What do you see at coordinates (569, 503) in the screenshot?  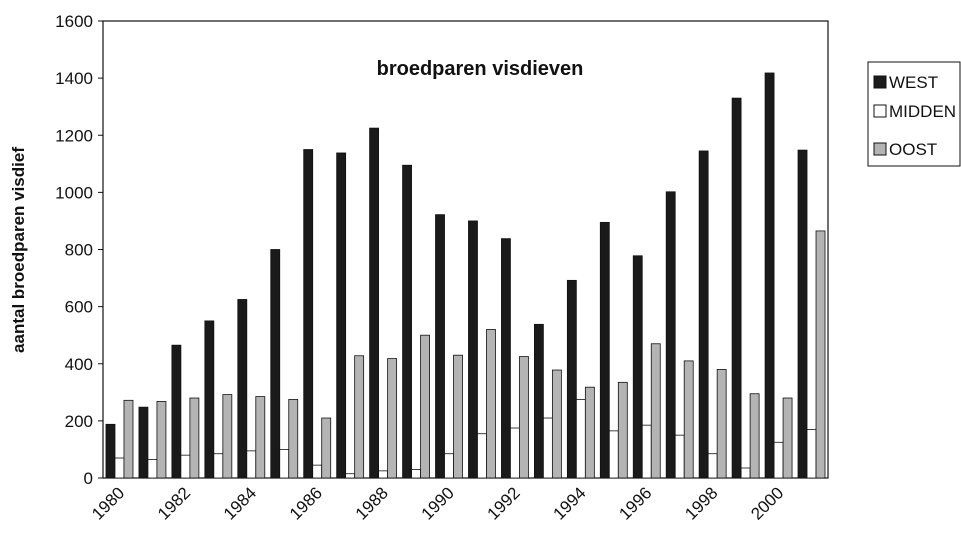 I see `x-tick-label: 1994` at bounding box center [569, 503].